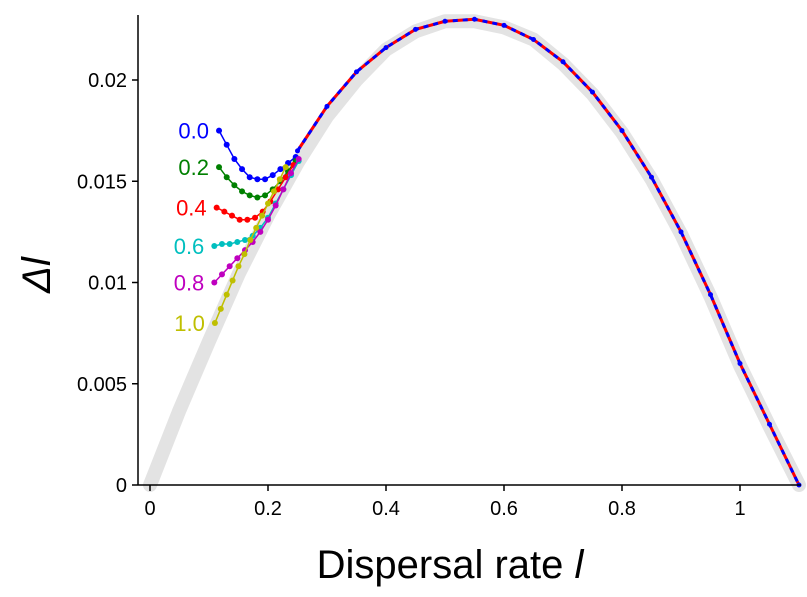  What do you see at coordinates (37, 275) in the screenshot?
I see `y-axis-title: Δl` at bounding box center [37, 275].